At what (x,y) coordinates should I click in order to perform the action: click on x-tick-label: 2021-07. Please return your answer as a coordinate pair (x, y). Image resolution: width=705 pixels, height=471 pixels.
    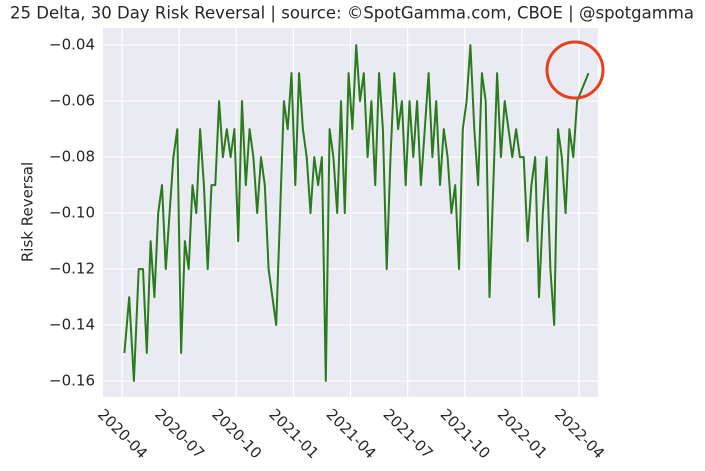
    Looking at the image, I should click on (408, 433).